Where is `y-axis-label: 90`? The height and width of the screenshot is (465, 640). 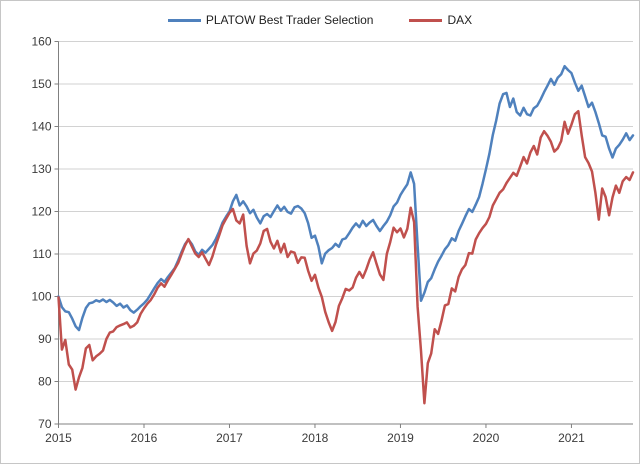
y-axis-label: 90 is located at coordinates (45, 339).